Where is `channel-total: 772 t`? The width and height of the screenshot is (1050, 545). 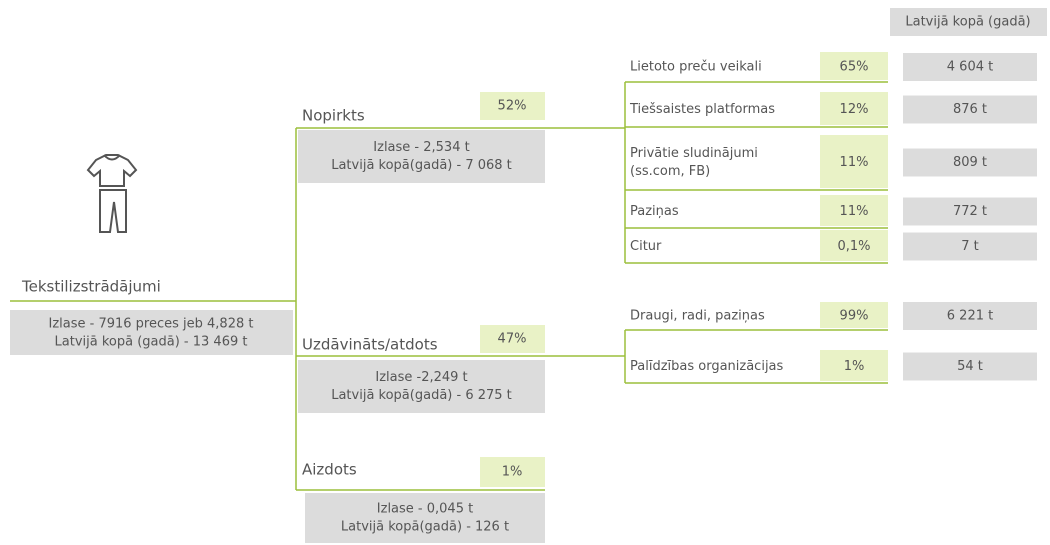 channel-total: 772 t is located at coordinates (970, 211).